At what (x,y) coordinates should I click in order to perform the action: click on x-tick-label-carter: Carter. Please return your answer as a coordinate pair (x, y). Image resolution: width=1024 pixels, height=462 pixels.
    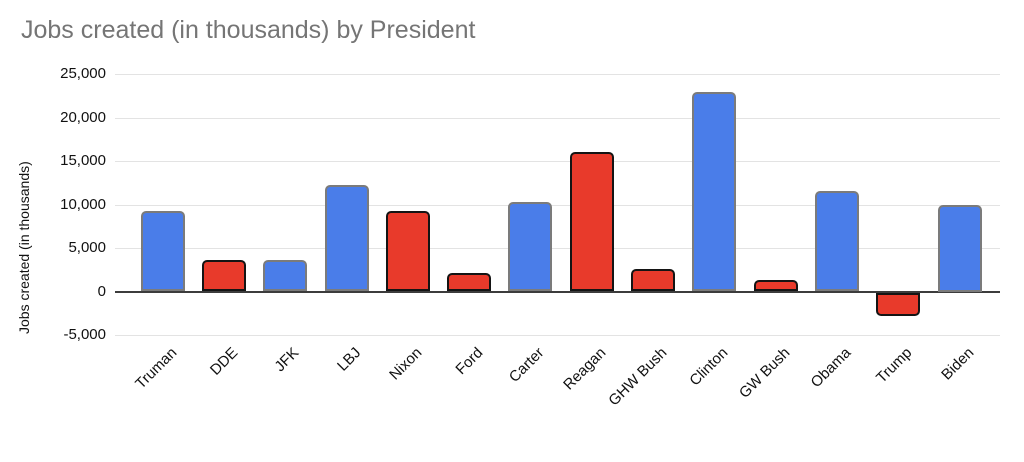
    Looking at the image, I should click on (527, 365).